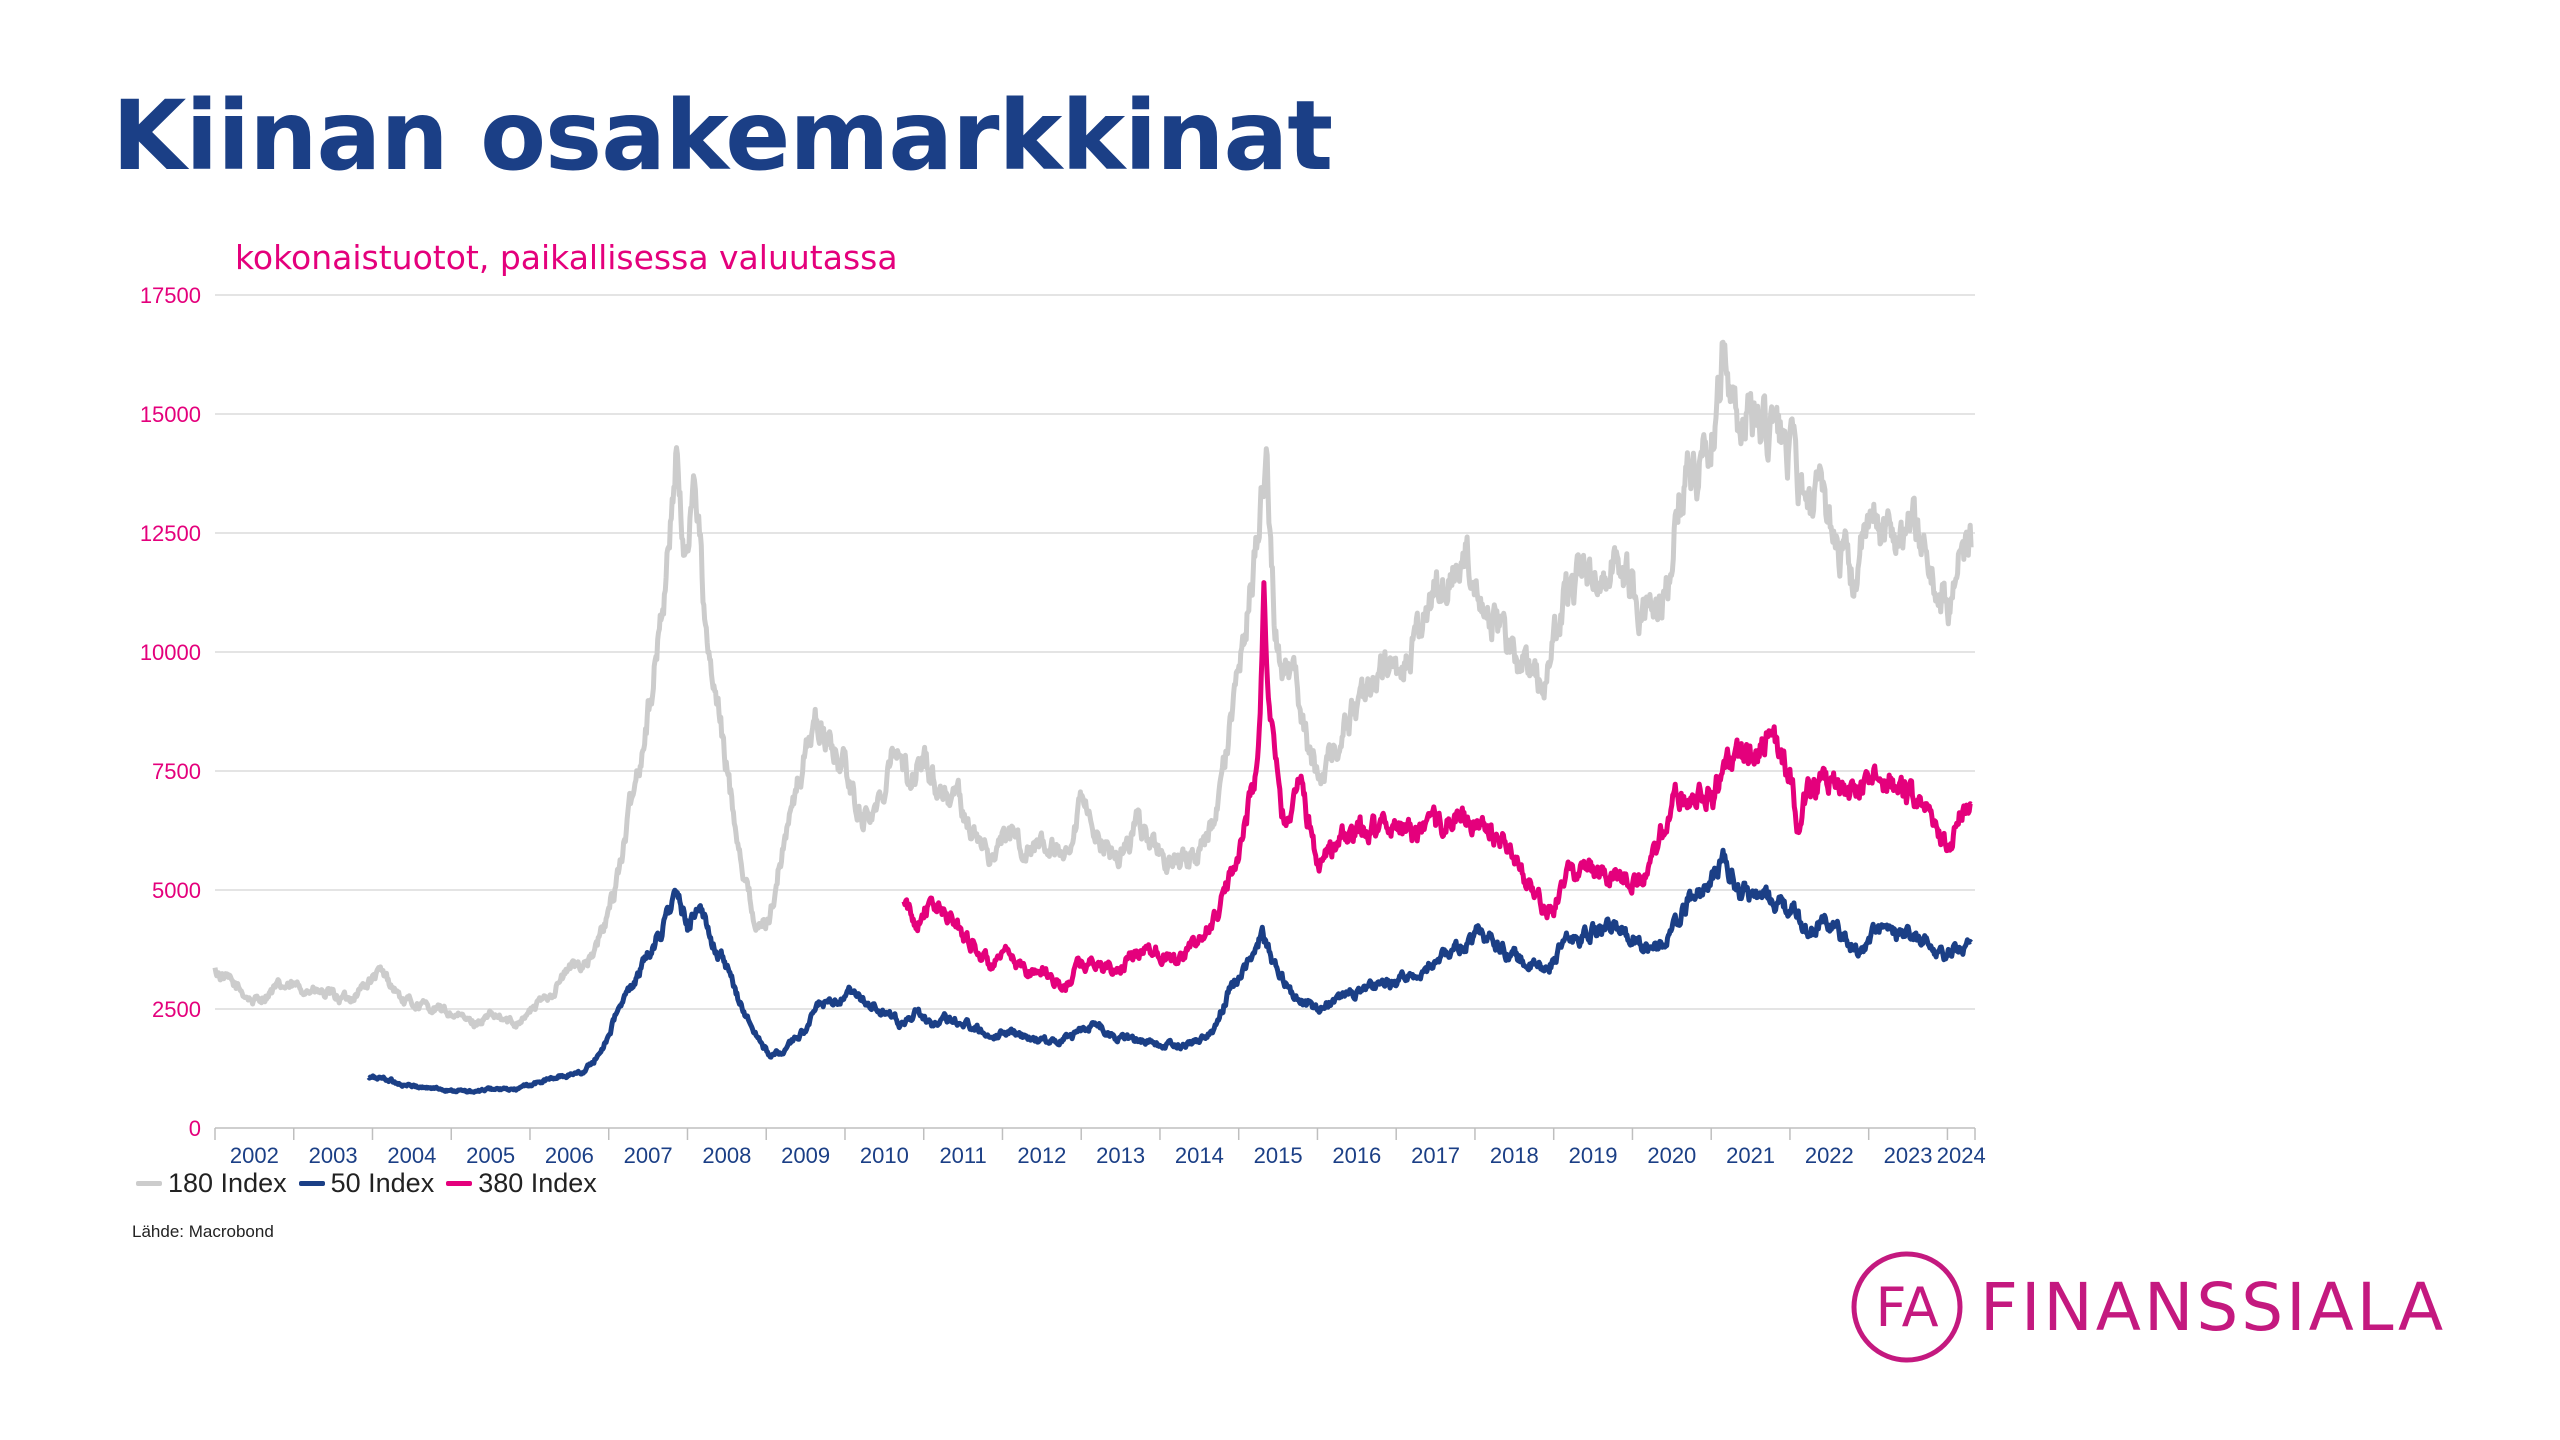 This screenshot has height=1440, width=2560. Describe the element at coordinates (382, 1183) in the screenshot. I see `legend-label-50-index: 50 Index` at that location.